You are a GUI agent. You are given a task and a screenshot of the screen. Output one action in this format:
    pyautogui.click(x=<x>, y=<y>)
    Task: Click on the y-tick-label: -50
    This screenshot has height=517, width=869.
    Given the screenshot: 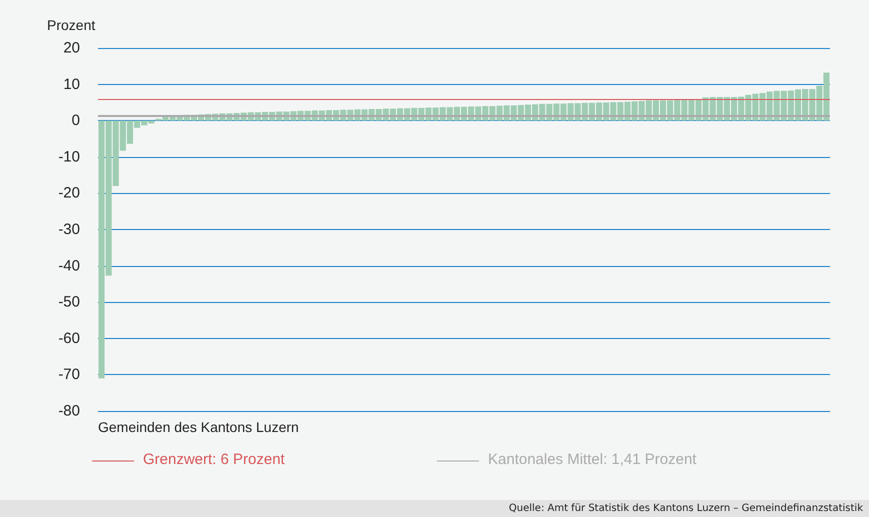 What is the action you would take?
    pyautogui.click(x=69, y=302)
    